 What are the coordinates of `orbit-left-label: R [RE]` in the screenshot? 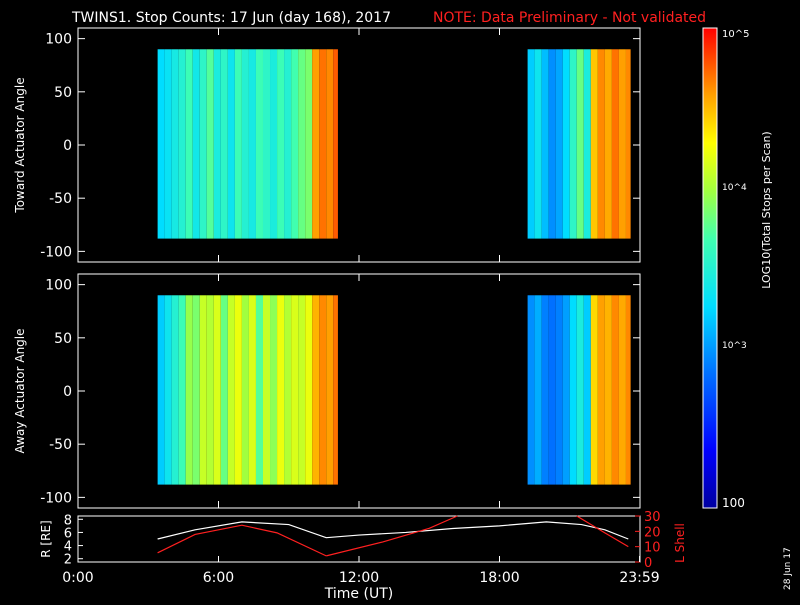 It's located at (46, 538).